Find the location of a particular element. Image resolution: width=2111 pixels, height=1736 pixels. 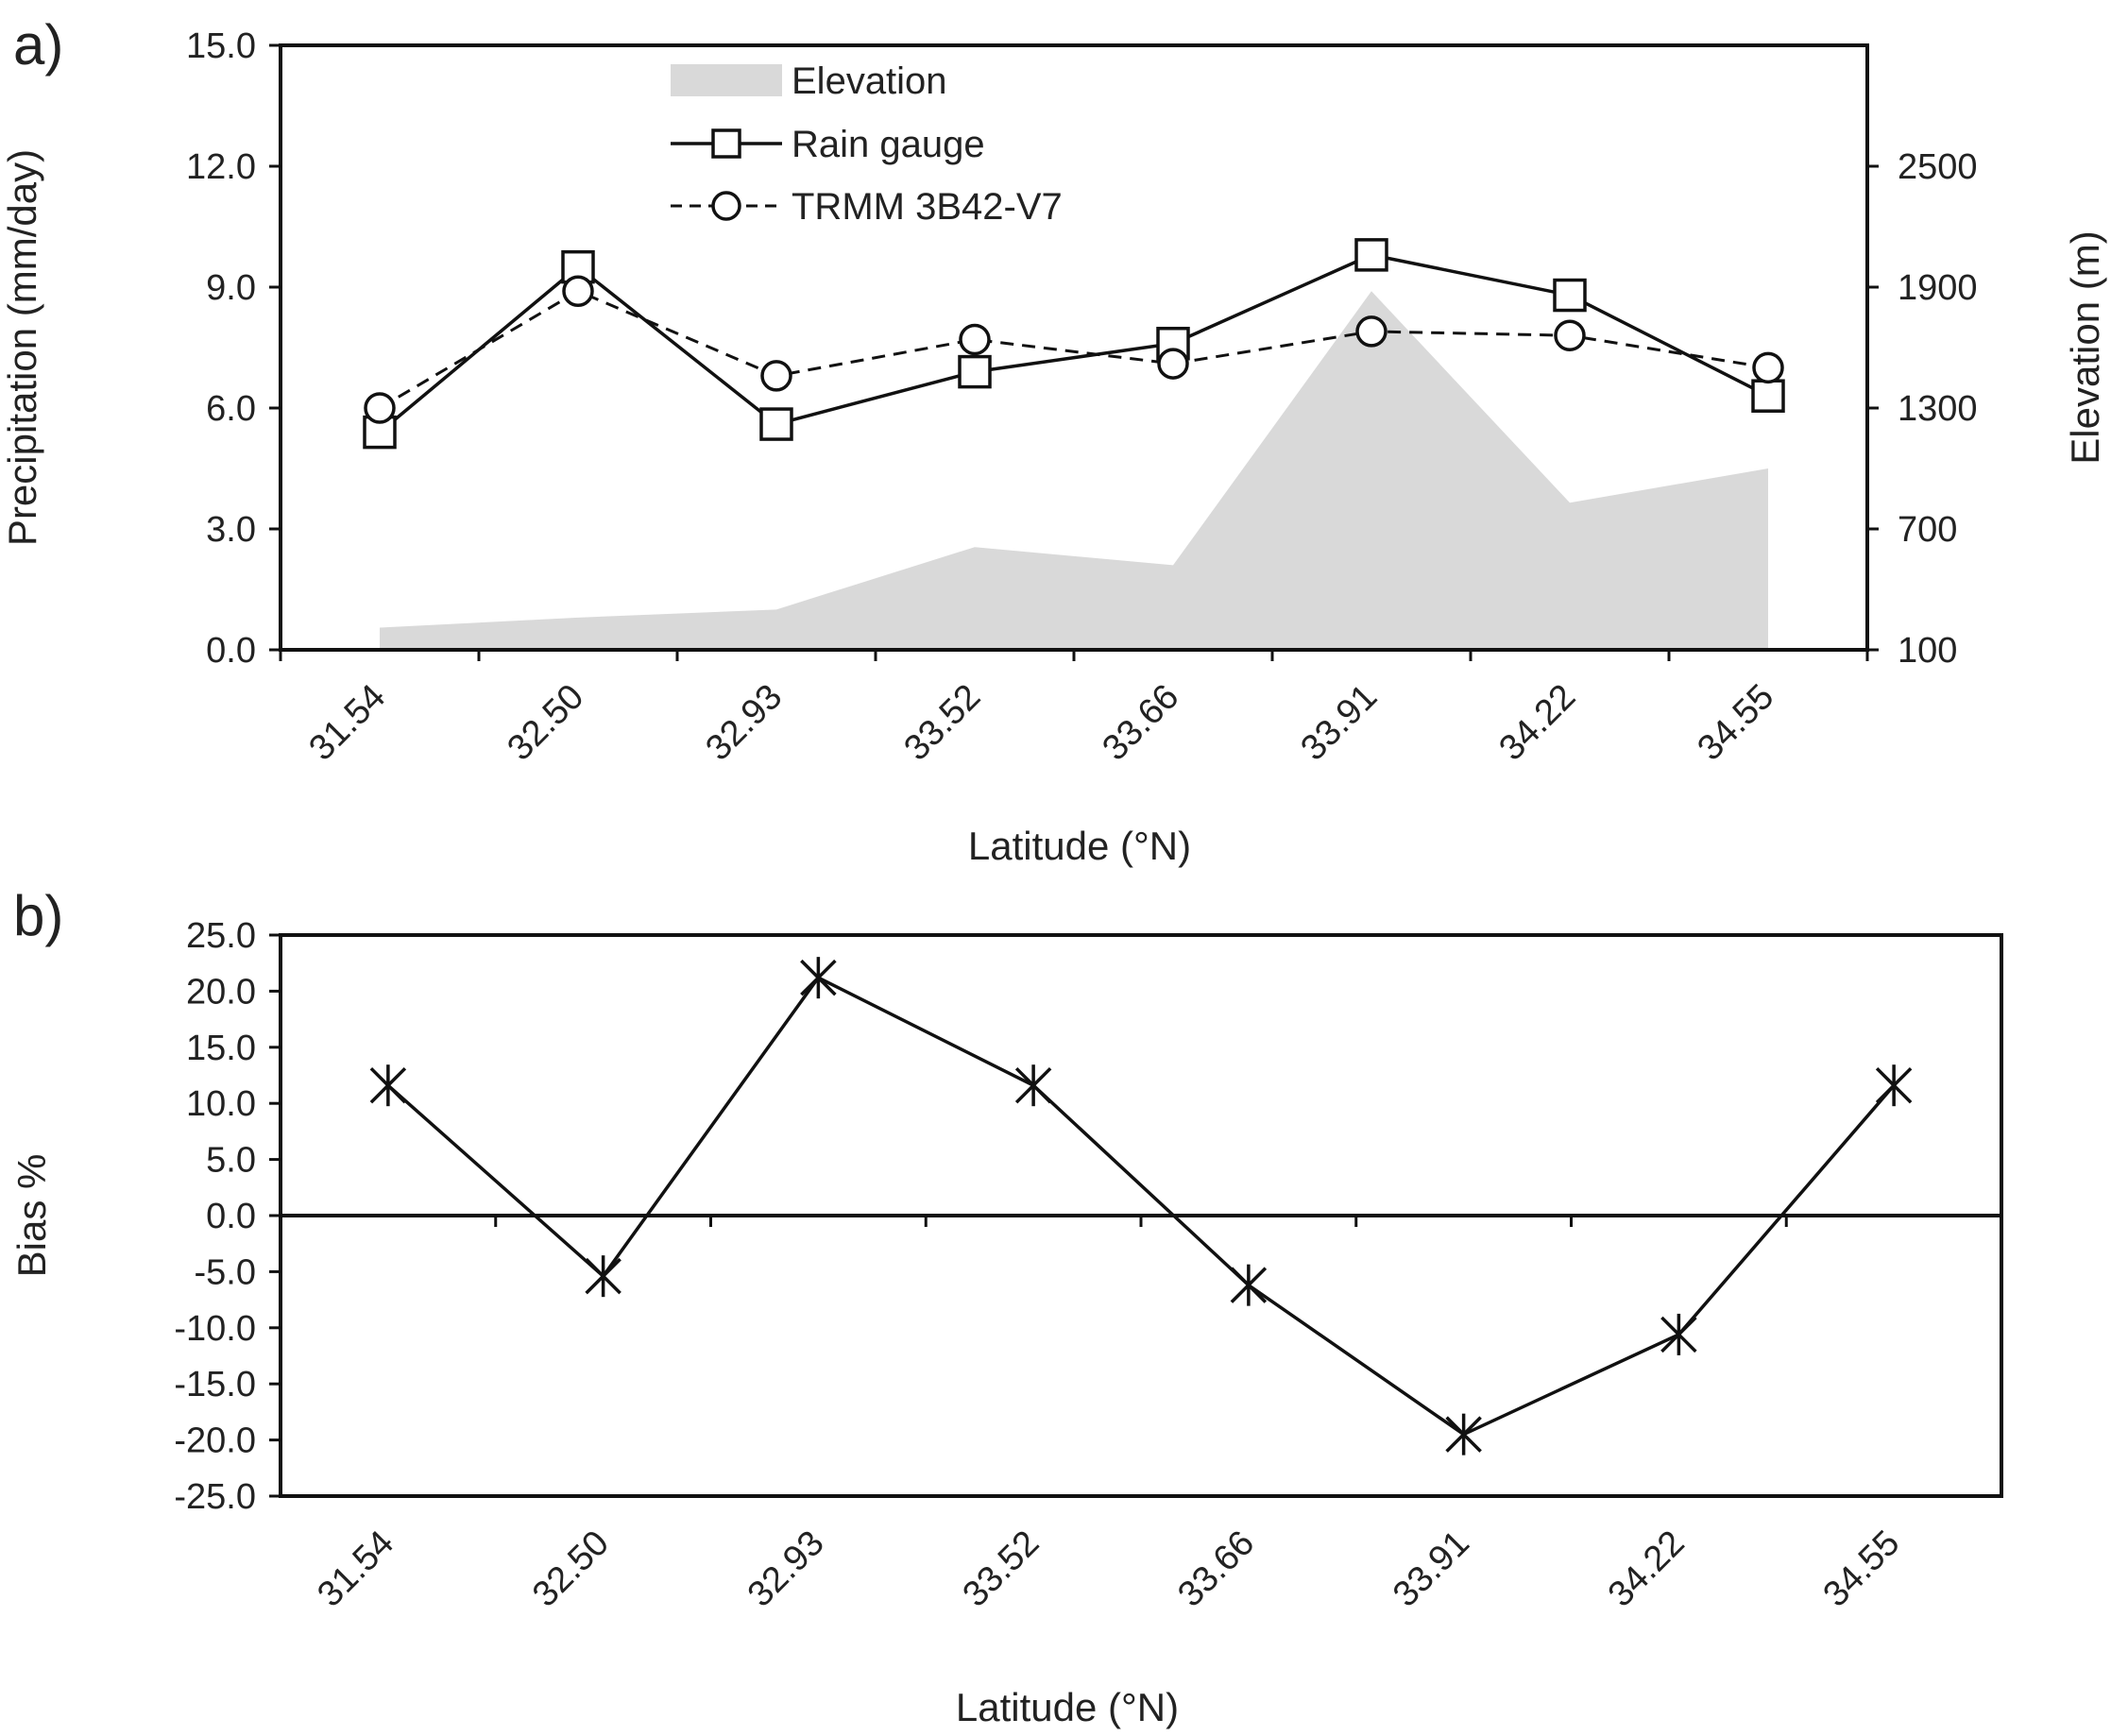

y2-tick-label-a: 700 is located at coordinates (1927, 530).